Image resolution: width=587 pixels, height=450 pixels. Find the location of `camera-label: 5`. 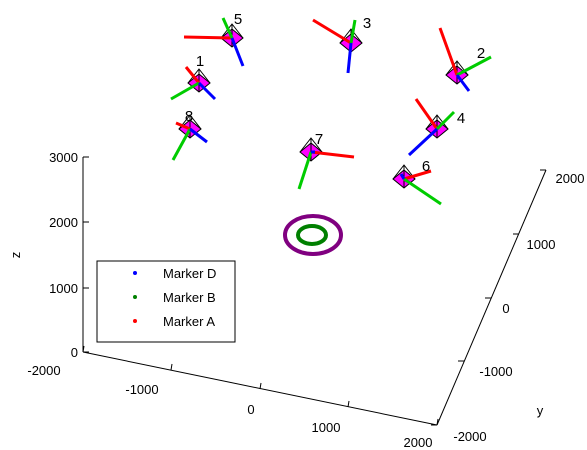

camera-label: 5 is located at coordinates (238, 19).